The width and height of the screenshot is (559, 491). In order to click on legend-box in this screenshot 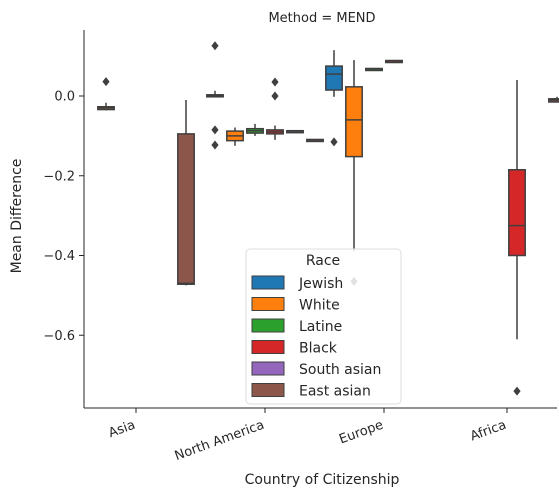, I will do `click(323, 326)`.